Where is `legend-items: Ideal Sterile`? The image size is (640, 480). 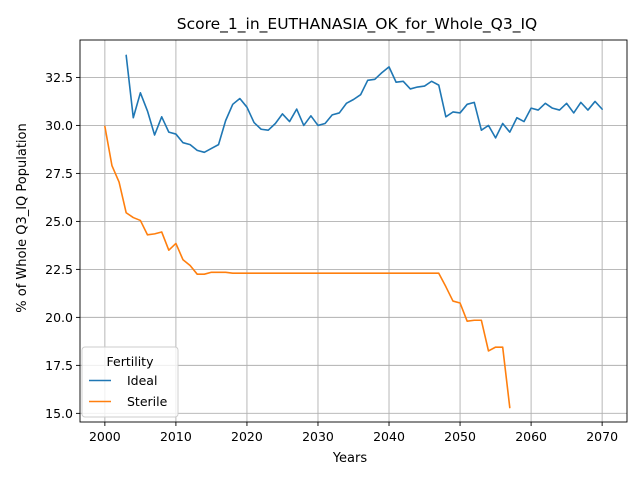
legend-items: Ideal Sterile is located at coordinates (128, 391).